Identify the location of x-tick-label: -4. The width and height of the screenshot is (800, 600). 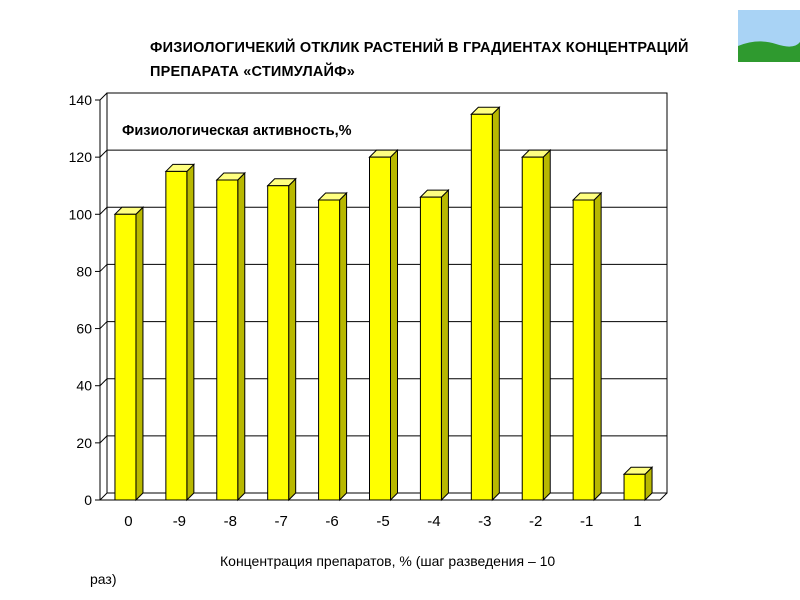
(433, 521).